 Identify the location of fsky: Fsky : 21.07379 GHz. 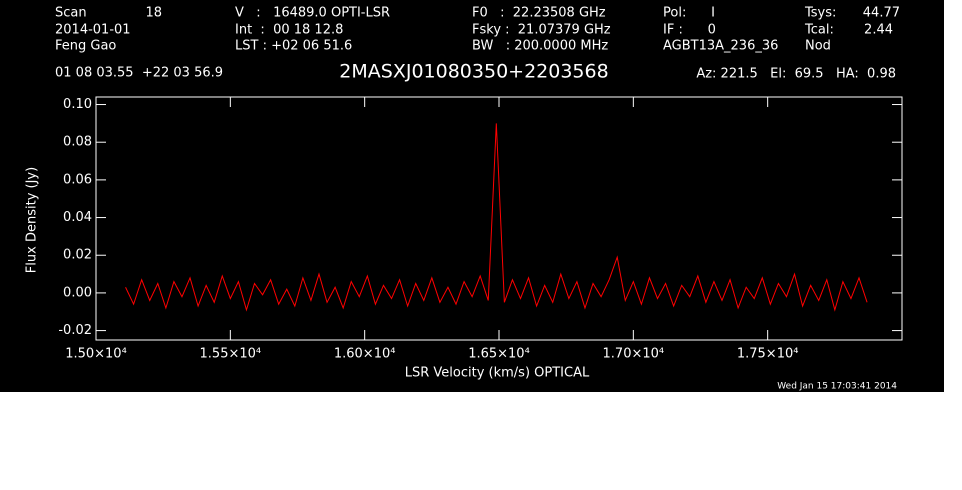
(541, 30).